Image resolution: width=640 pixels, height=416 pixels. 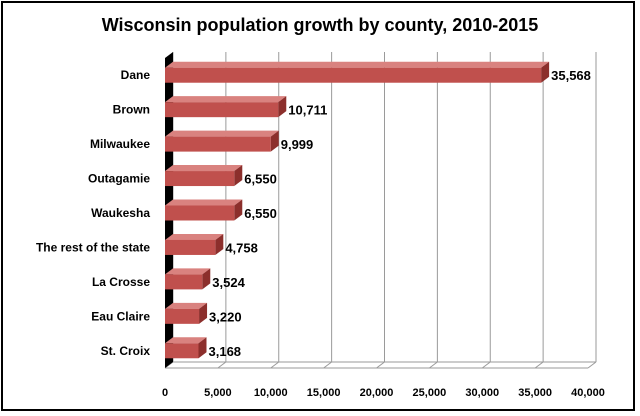 What do you see at coordinates (228, 282) in the screenshot?
I see `data-label: 3,524` at bounding box center [228, 282].